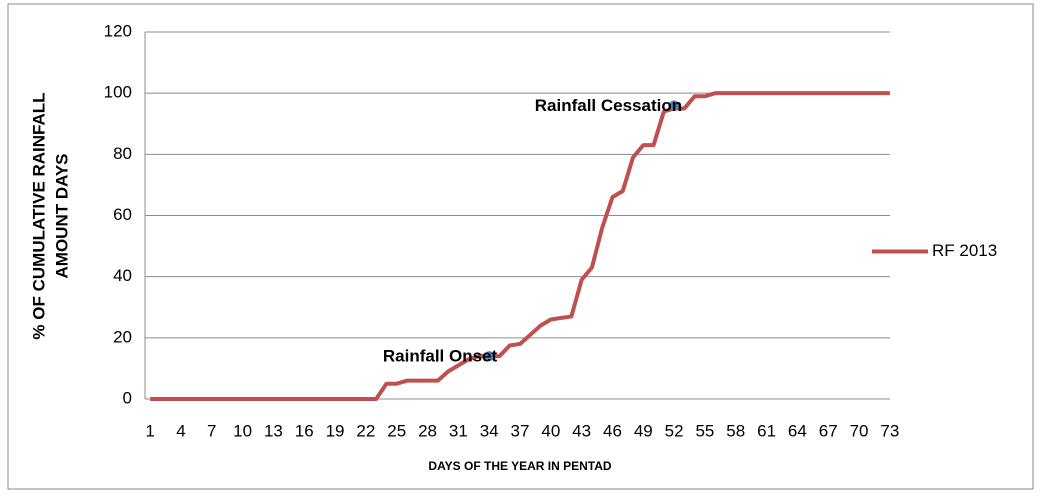 Image resolution: width=1040 pixels, height=499 pixels. Describe the element at coordinates (396, 430) in the screenshot. I see `x-tick-label: 25` at that location.